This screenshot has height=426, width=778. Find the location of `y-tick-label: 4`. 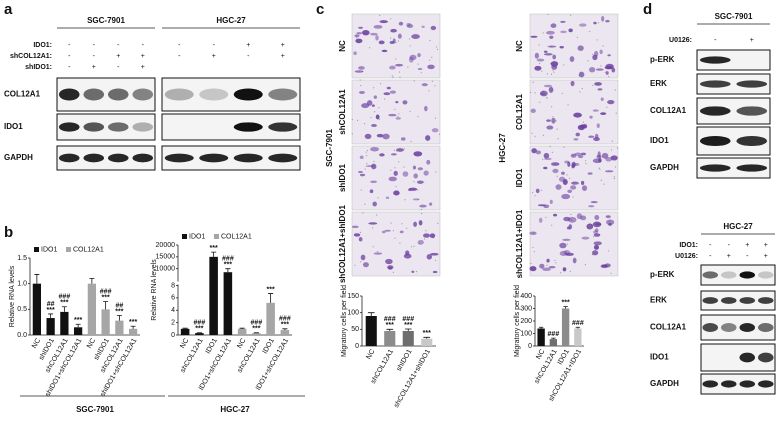

y-tick-label: 4 is located at coordinates (173, 310).